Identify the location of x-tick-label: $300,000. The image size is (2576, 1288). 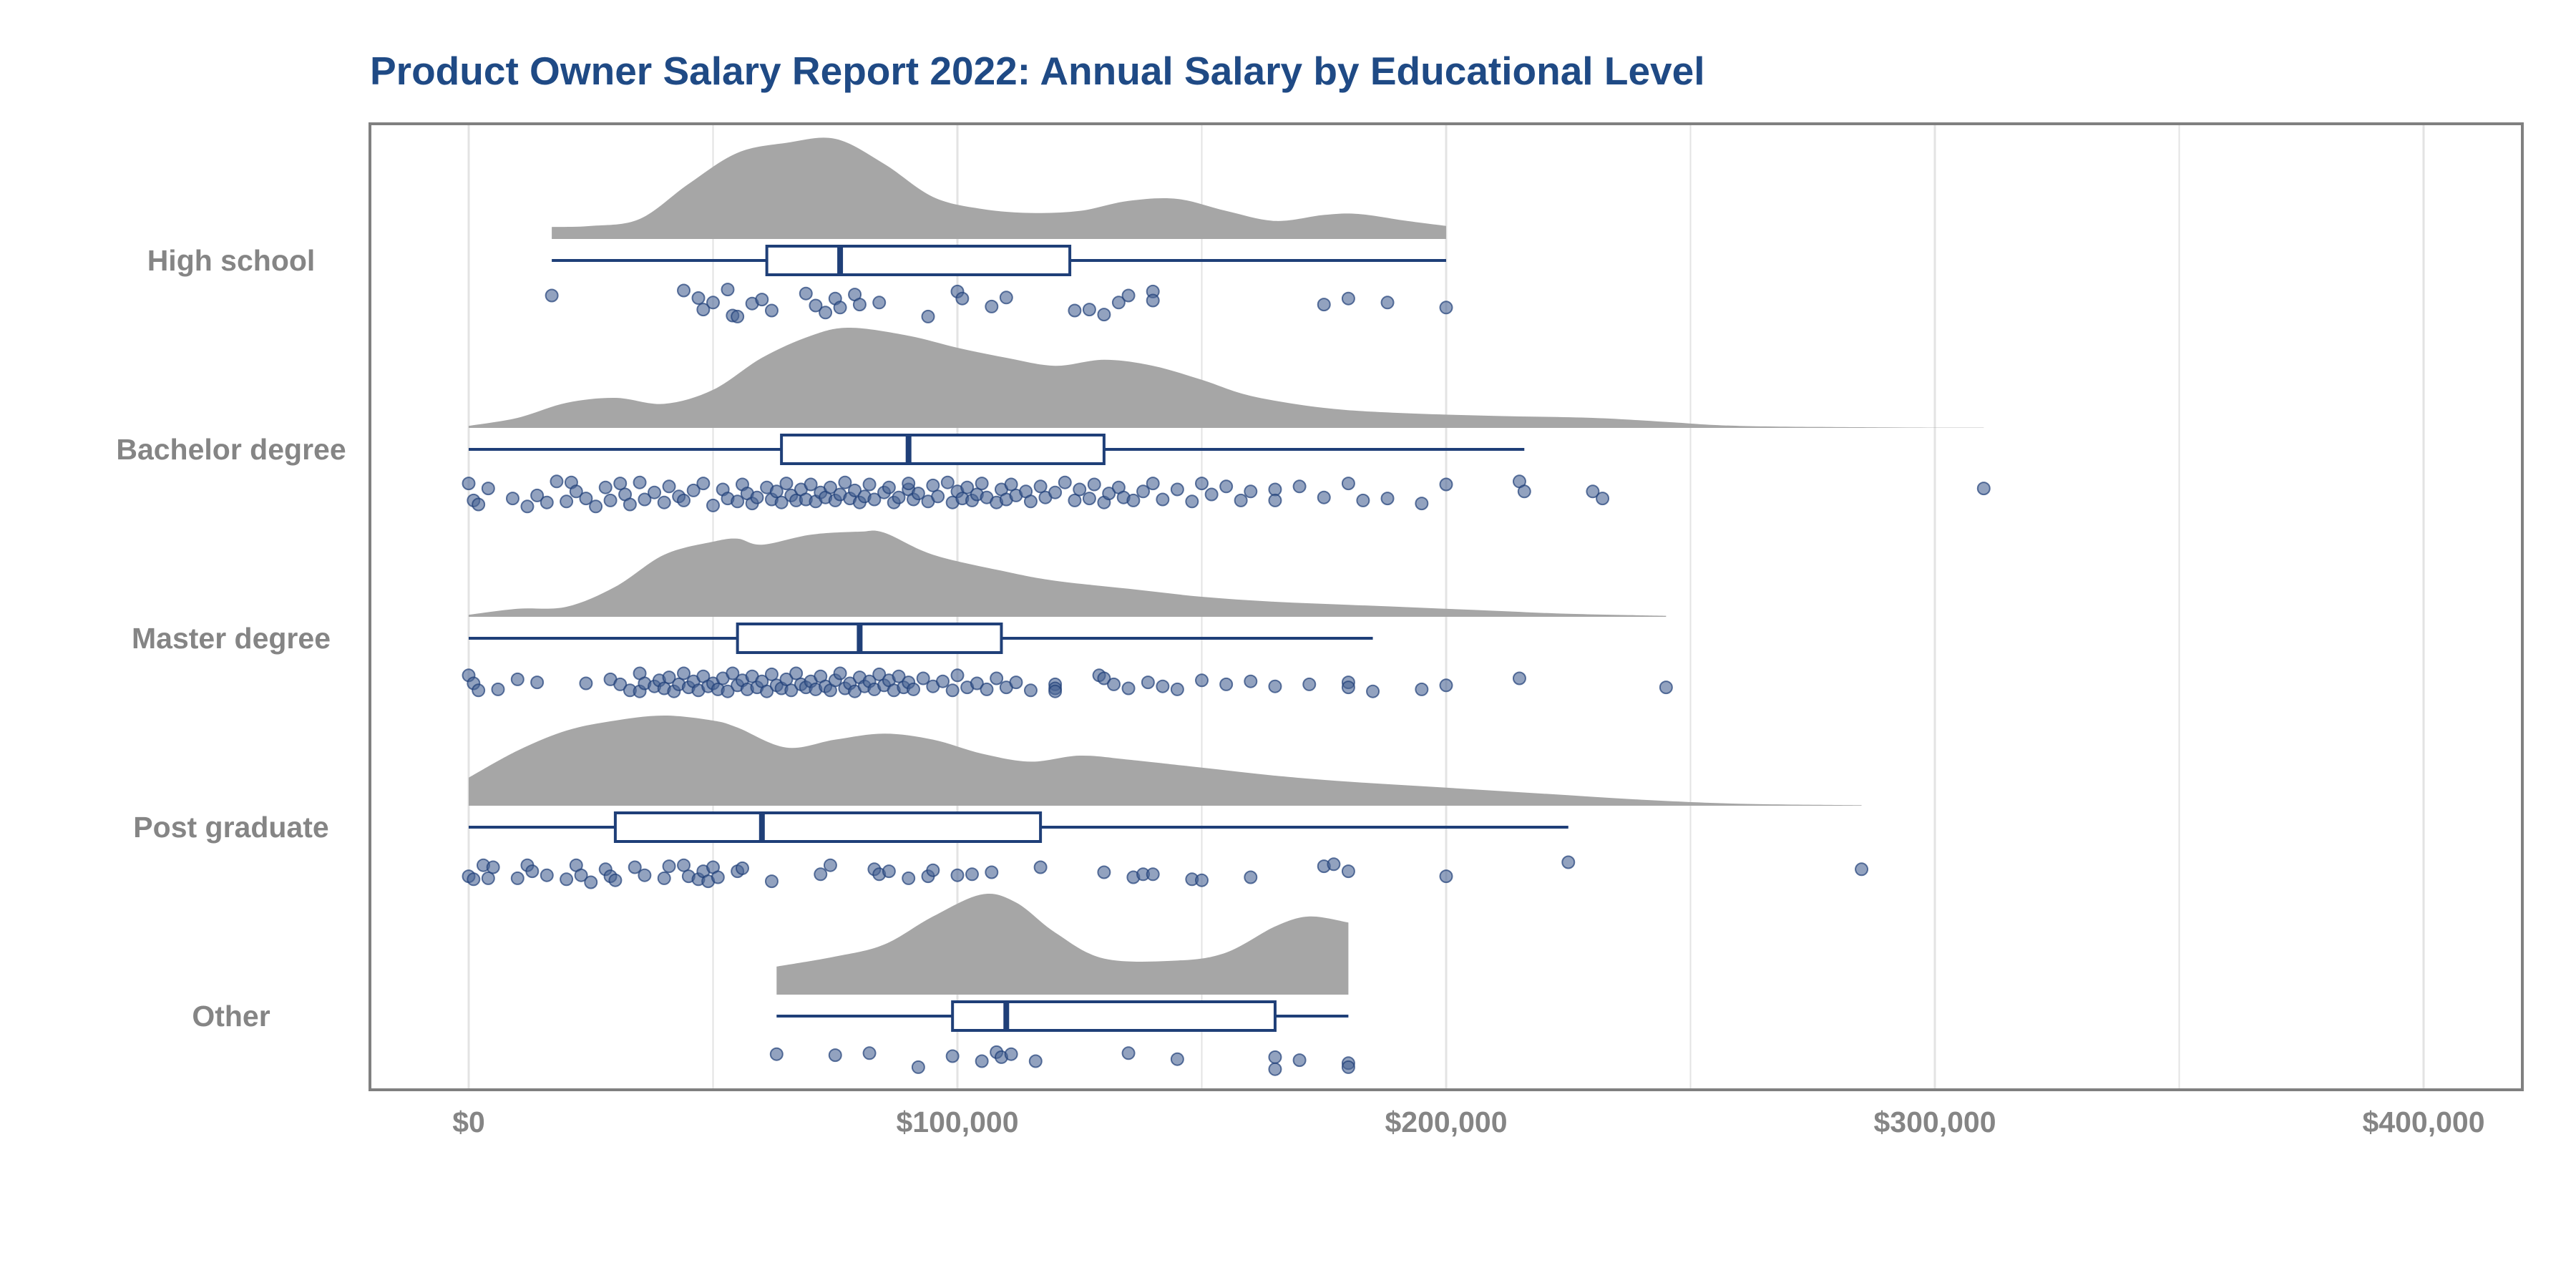
(1934, 1122).